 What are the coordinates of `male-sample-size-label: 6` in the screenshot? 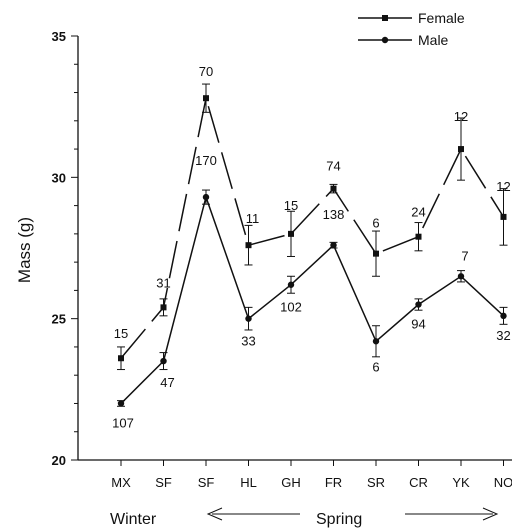 It's located at (375, 366).